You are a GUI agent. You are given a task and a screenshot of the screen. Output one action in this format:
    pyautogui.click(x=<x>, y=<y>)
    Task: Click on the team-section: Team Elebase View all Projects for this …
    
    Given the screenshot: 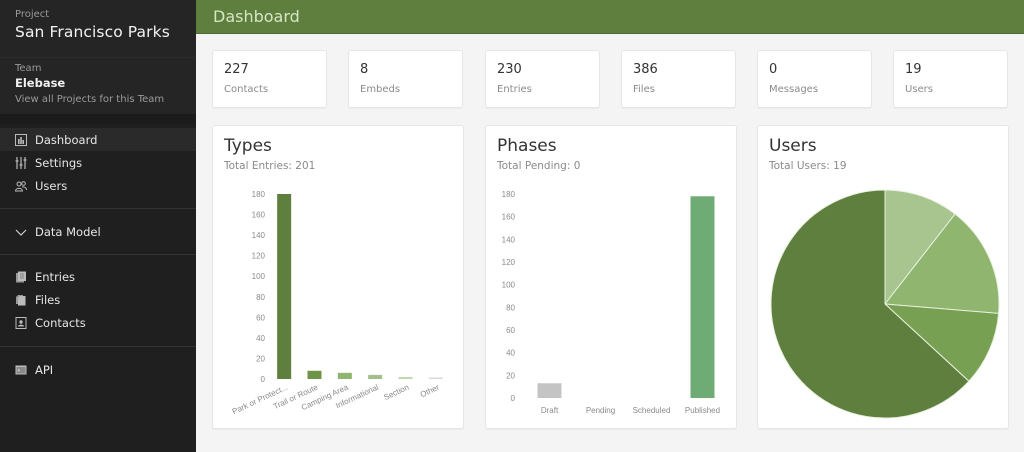 What is the action you would take?
    pyautogui.click(x=98, y=86)
    